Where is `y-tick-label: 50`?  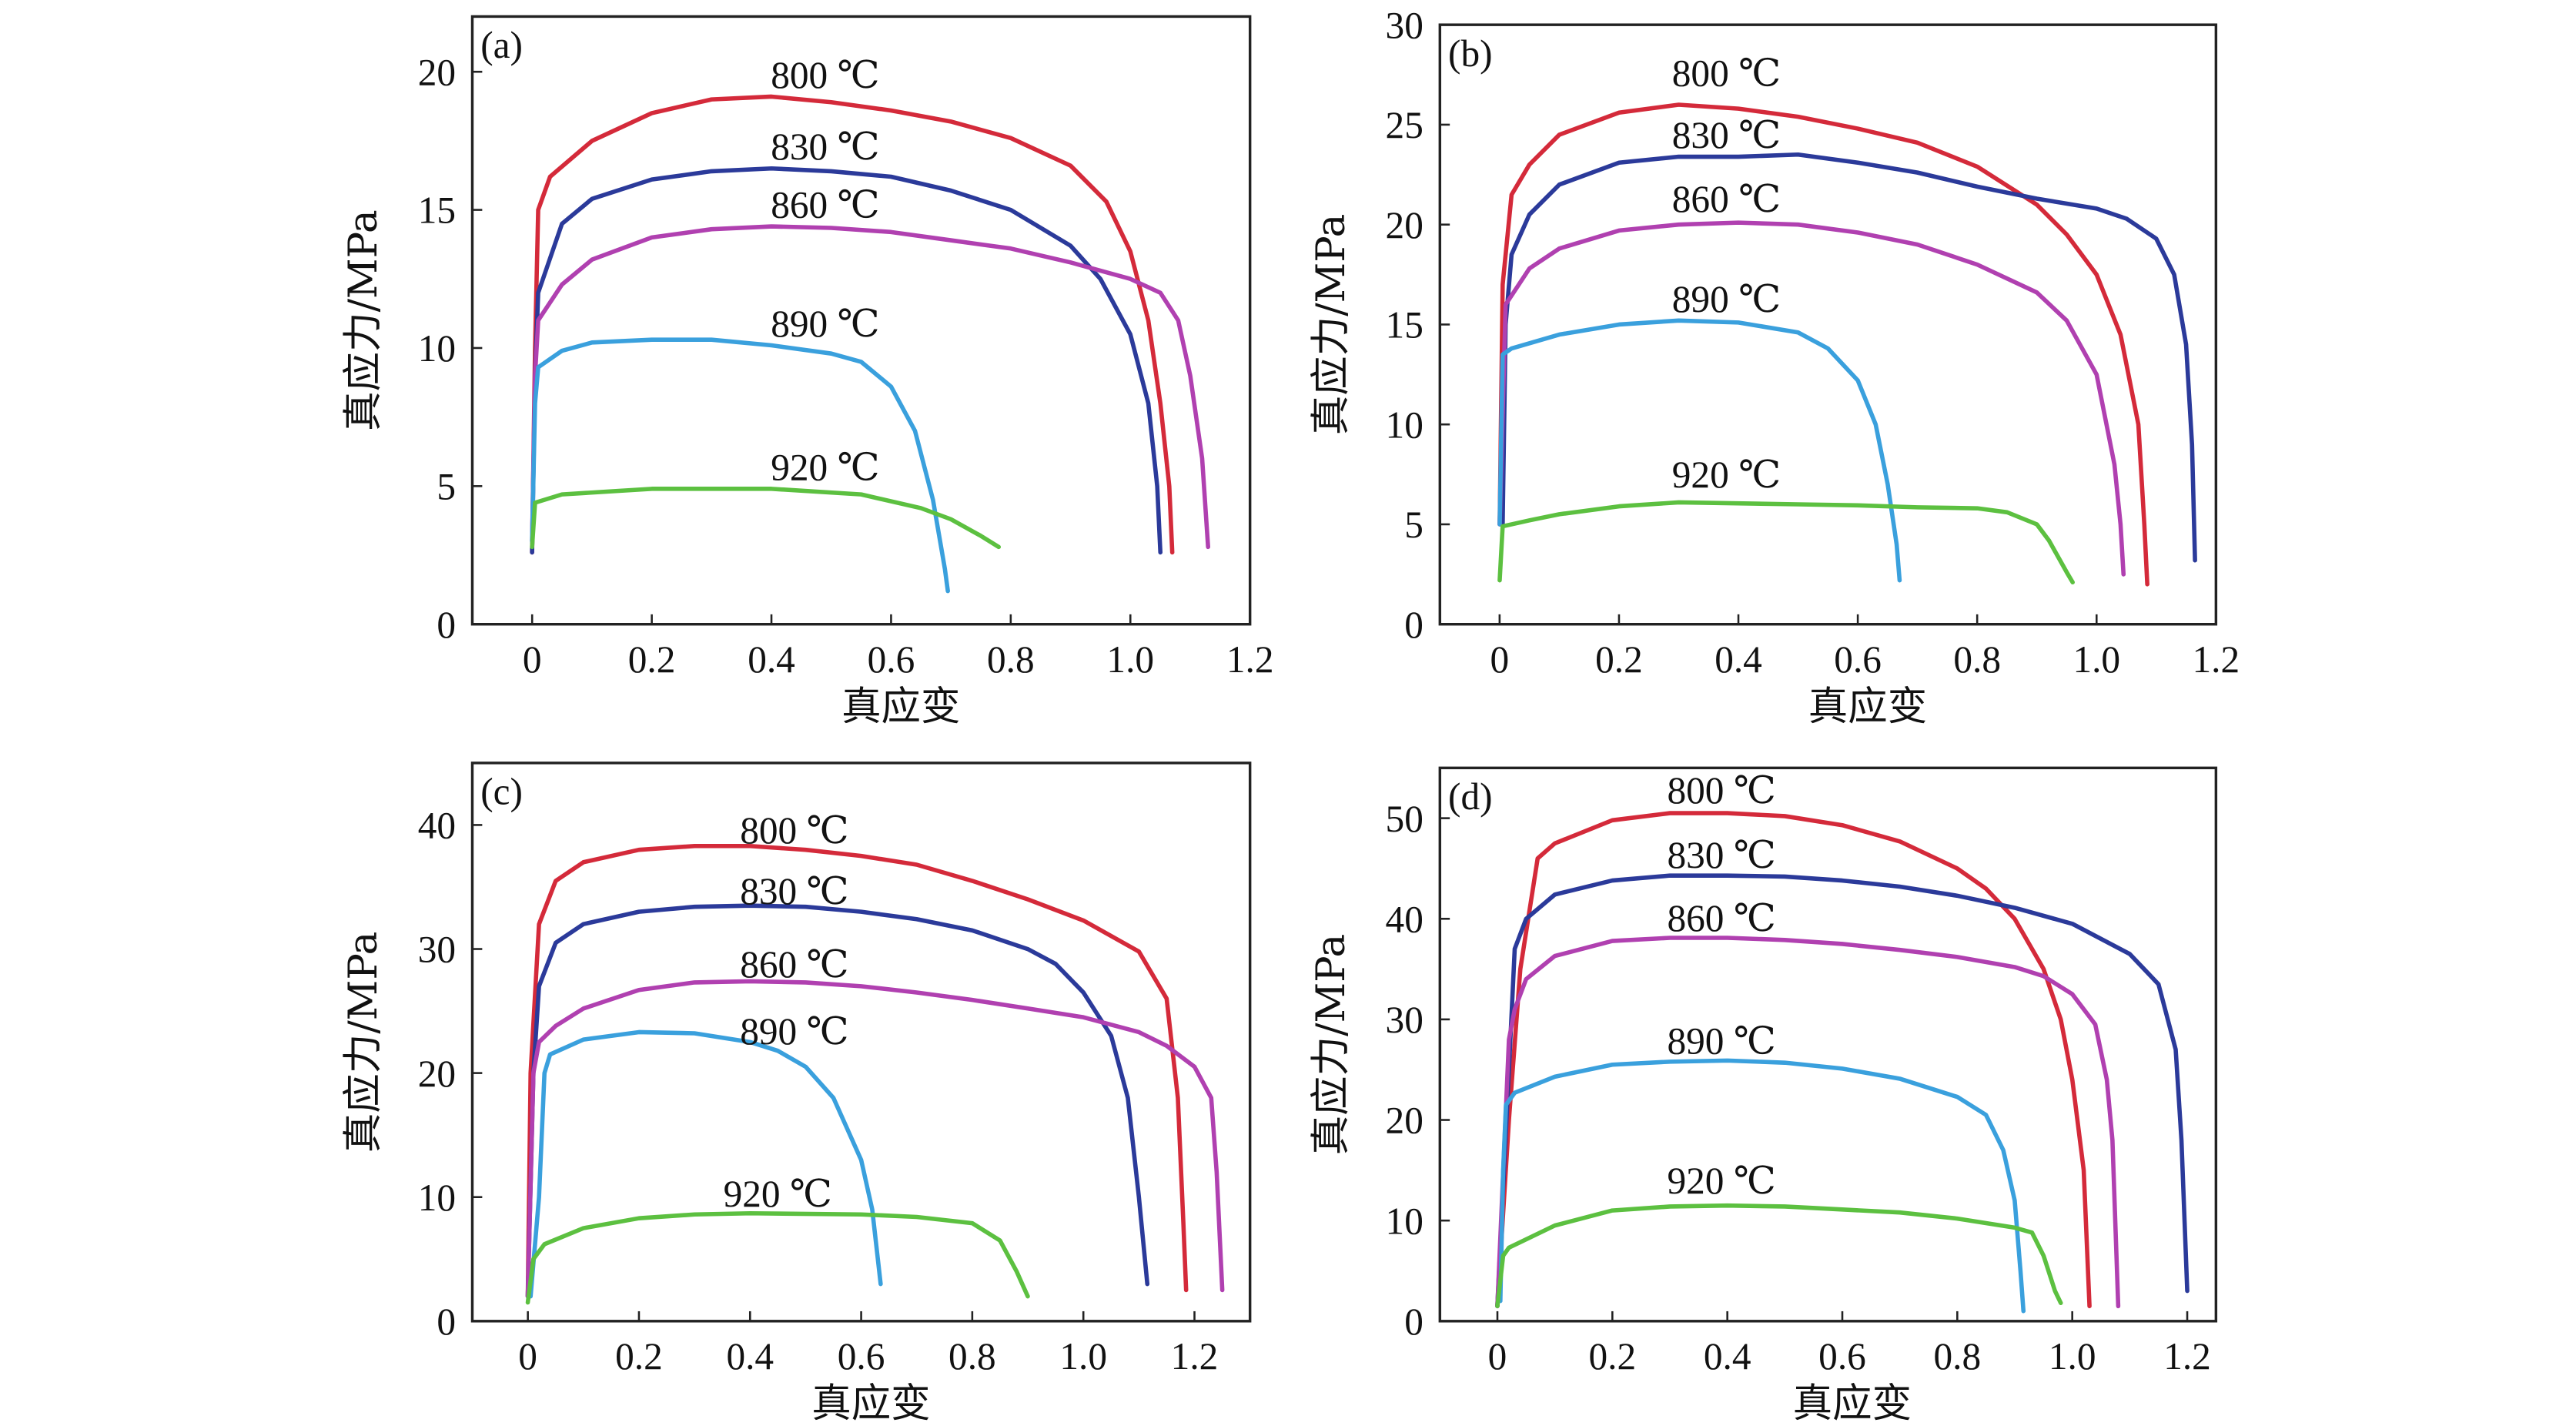 y-tick-label: 50 is located at coordinates (1404, 819).